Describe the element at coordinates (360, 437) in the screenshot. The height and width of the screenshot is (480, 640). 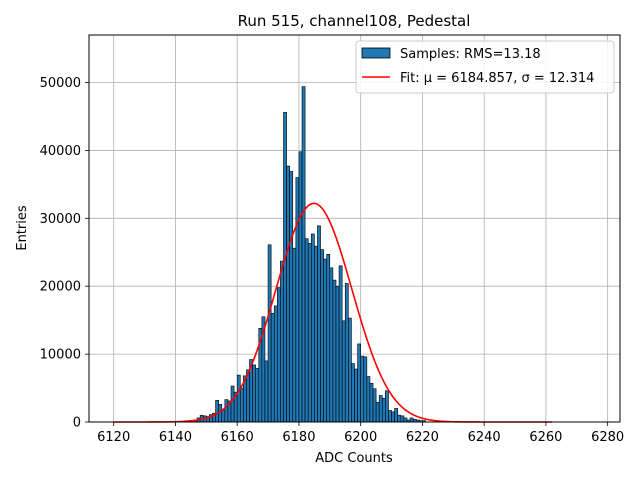
I see `x-tick-label: 6200` at that location.